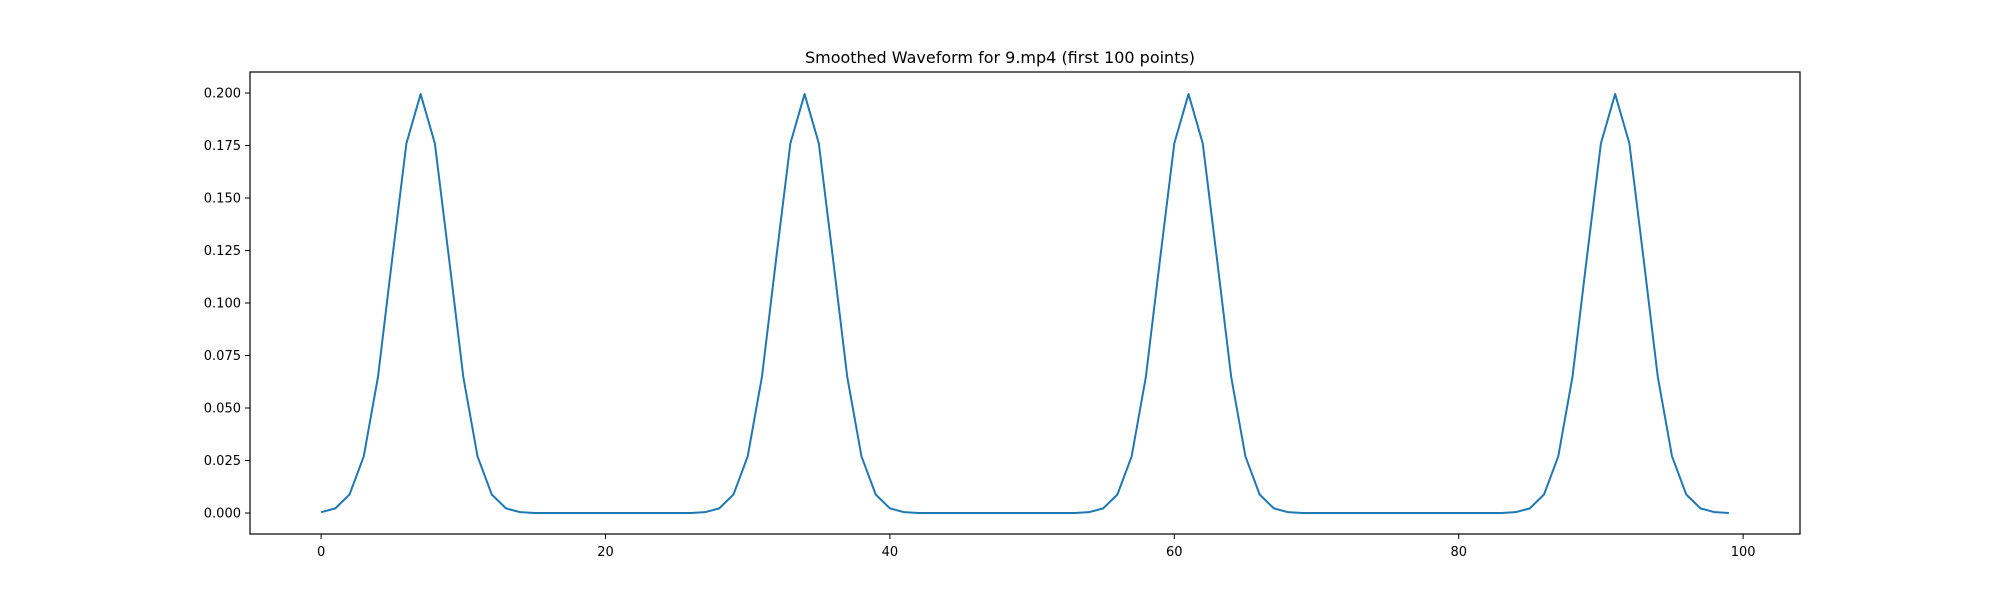  What do you see at coordinates (890, 552) in the screenshot?
I see `x-tick-label: 40` at bounding box center [890, 552].